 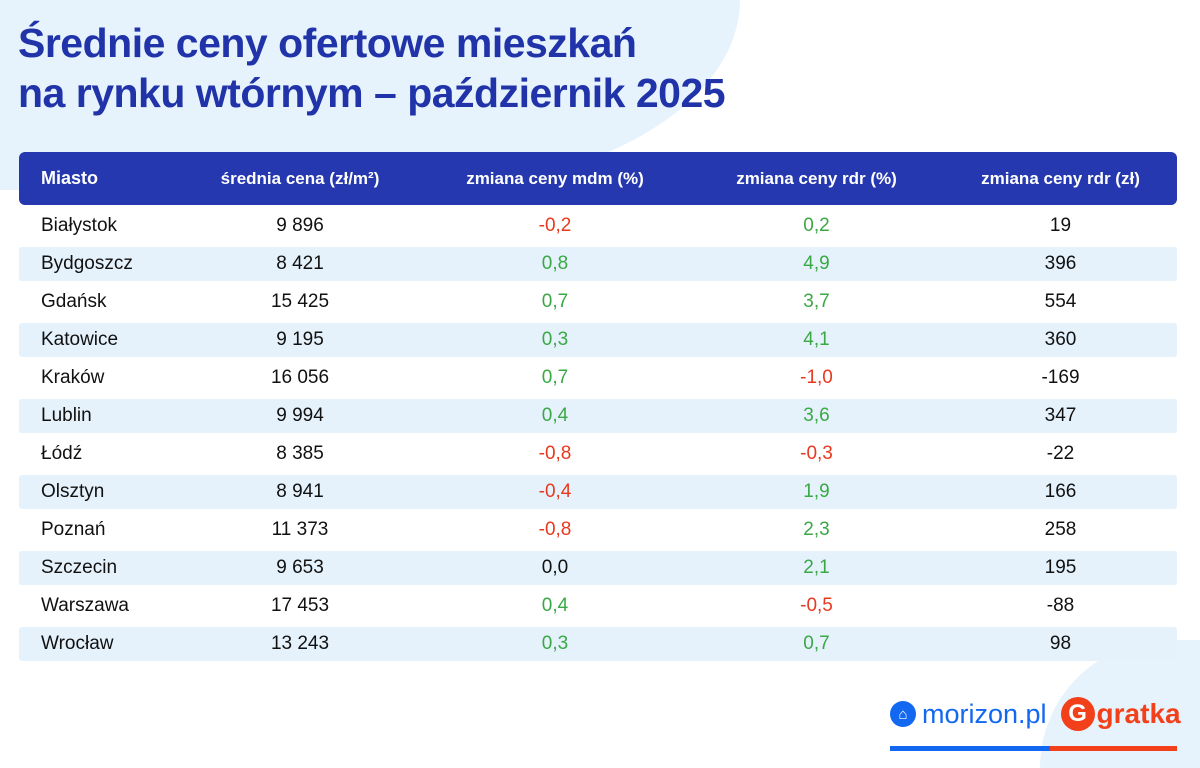 I want to click on price-cell: 16 056, so click(x=300, y=377).